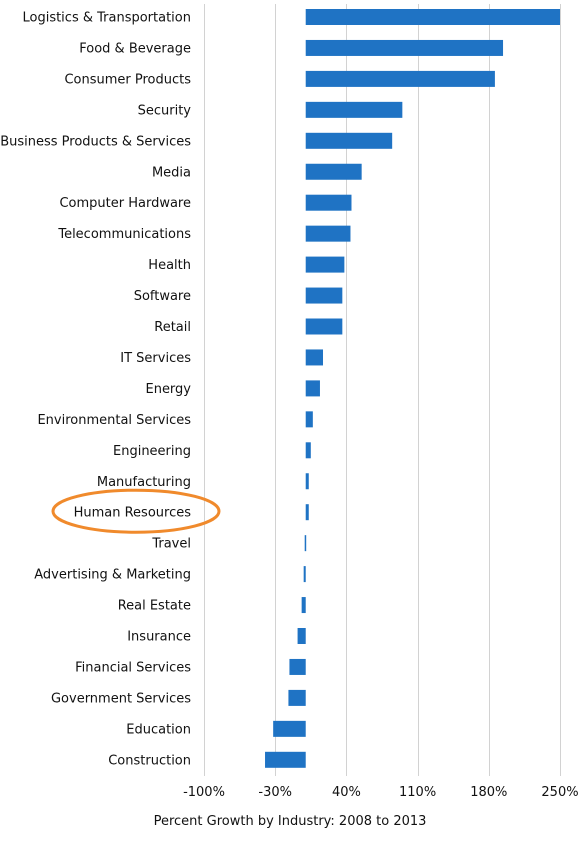  Describe the element at coordinates (290, 821) in the screenshot. I see `x-axis-title: Percent Growth by Industry: 2008 to 2013` at that location.